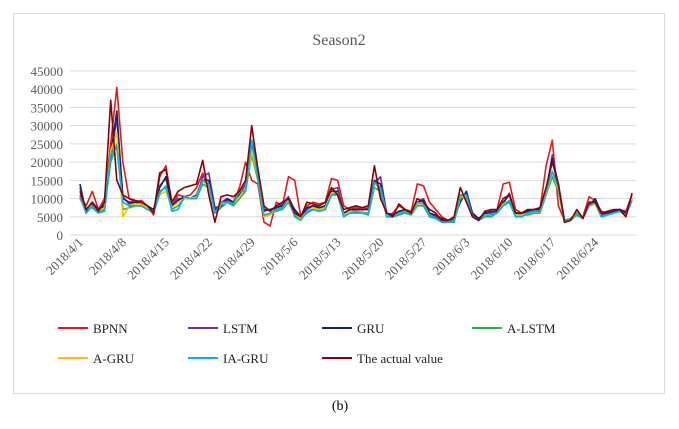 This screenshot has height=429, width=679. What do you see at coordinates (47, 126) in the screenshot?
I see `y-tick-label: 30000` at bounding box center [47, 126].